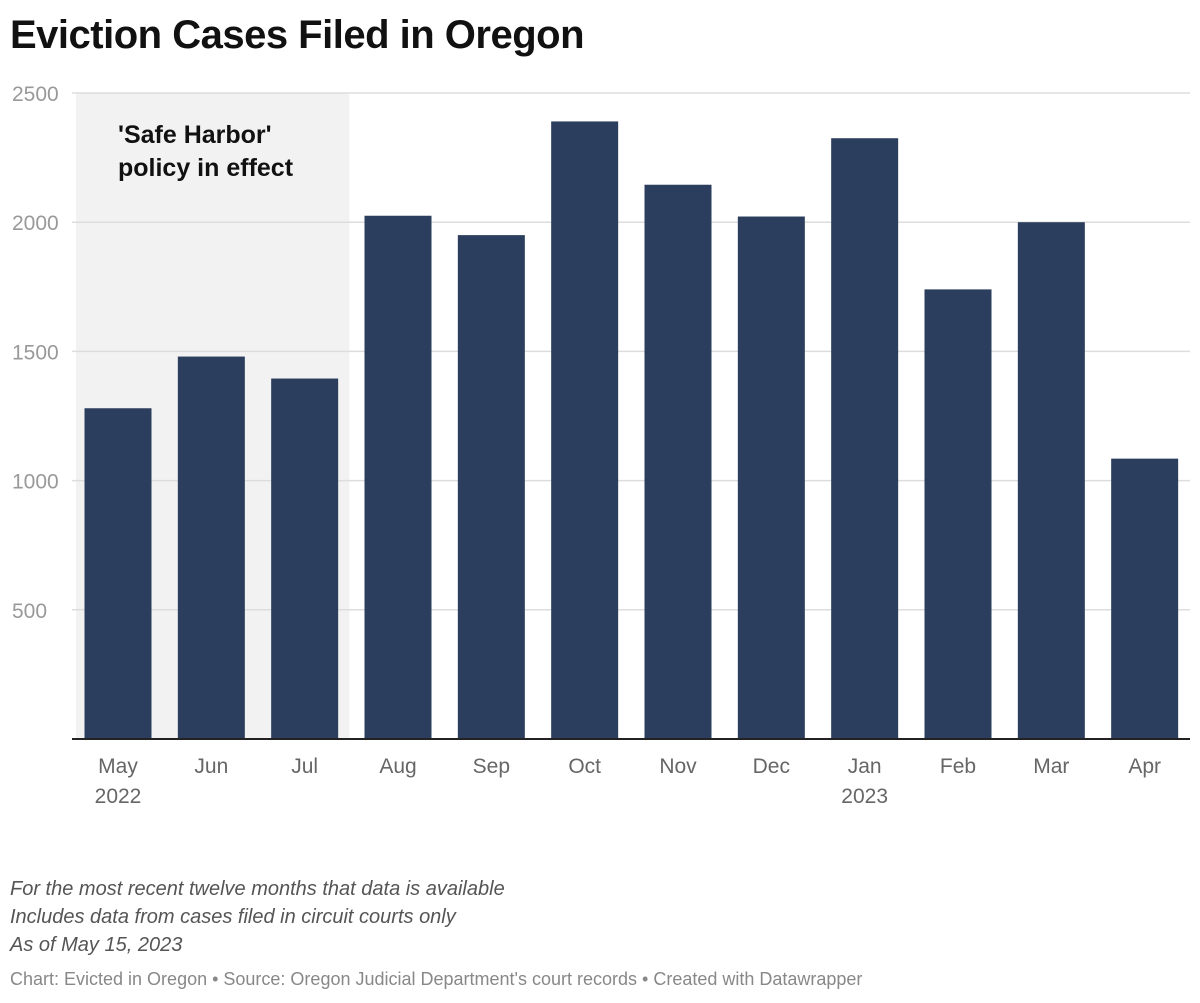 This screenshot has width=1200, height=1003. Describe the element at coordinates (304, 766) in the screenshot. I see `x-tick-label: Jul` at that location.